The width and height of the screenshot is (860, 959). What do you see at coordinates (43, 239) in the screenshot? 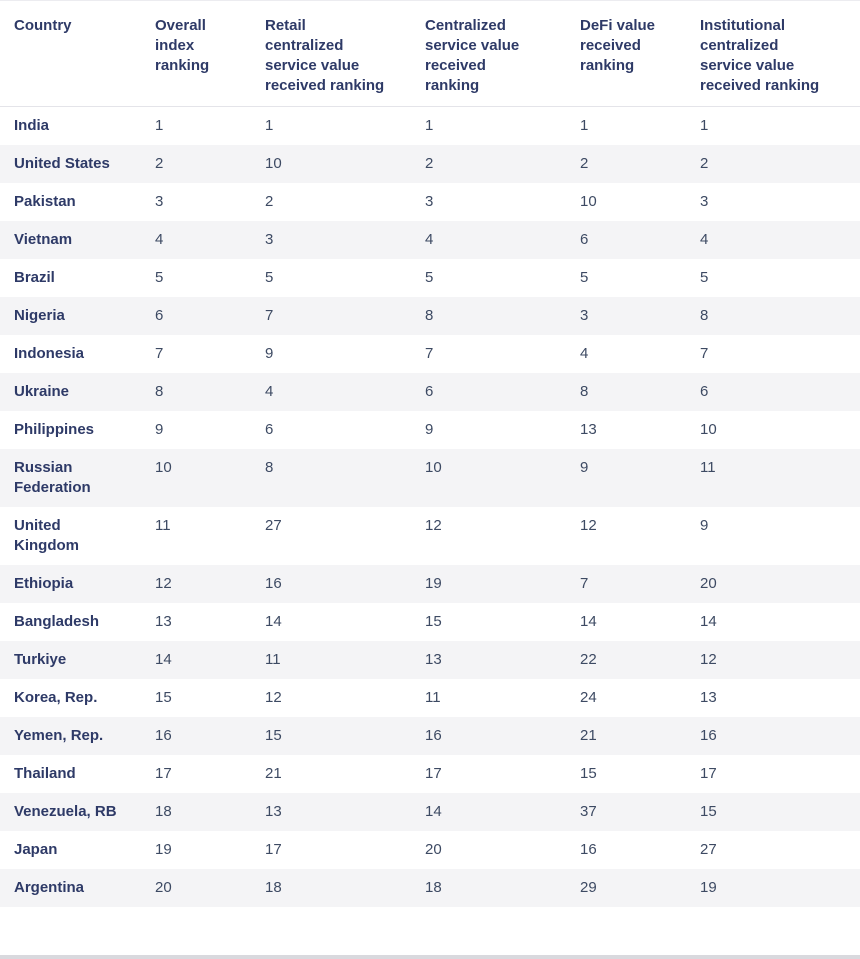
I see `country-cell: Vietnam` at bounding box center [43, 239].